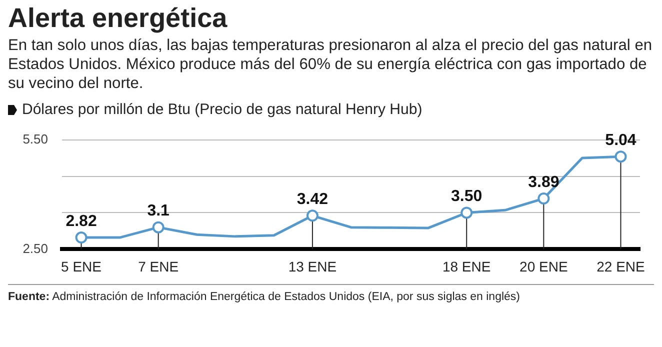 This screenshot has height=347, width=662. Describe the element at coordinates (81, 266) in the screenshot. I see `x-tick-label: 5 ENE` at that location.